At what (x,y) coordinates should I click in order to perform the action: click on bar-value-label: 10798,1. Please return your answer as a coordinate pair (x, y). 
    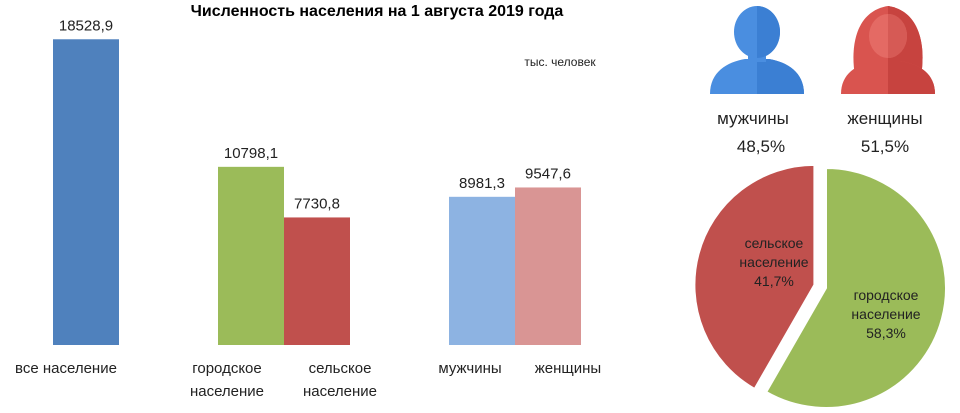
    Looking at the image, I should click on (251, 153).